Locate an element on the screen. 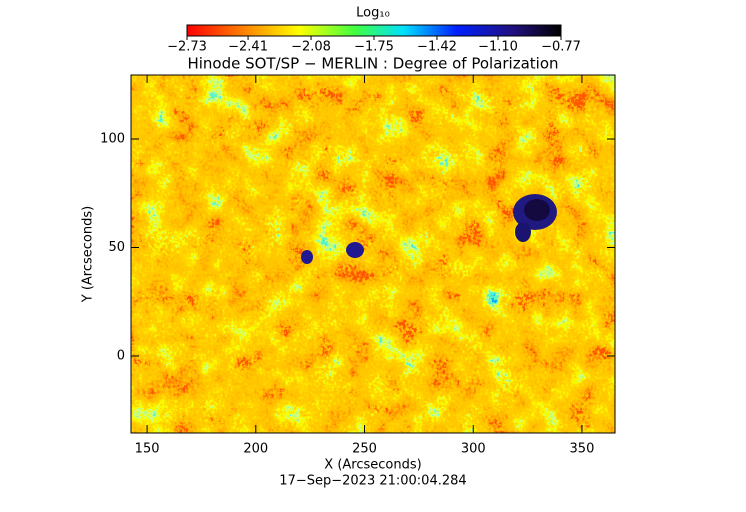 The image size is (746, 512). colorbar-tick-label: −1.75 is located at coordinates (374, 47).